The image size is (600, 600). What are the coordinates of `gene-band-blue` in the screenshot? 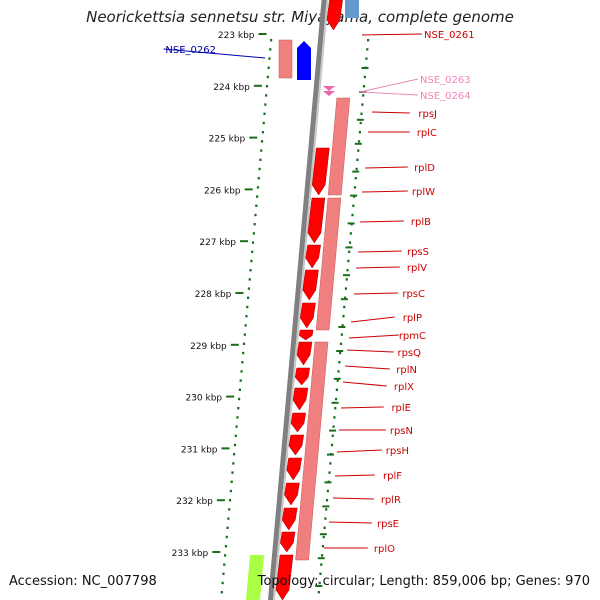 It's located at (352, 9).